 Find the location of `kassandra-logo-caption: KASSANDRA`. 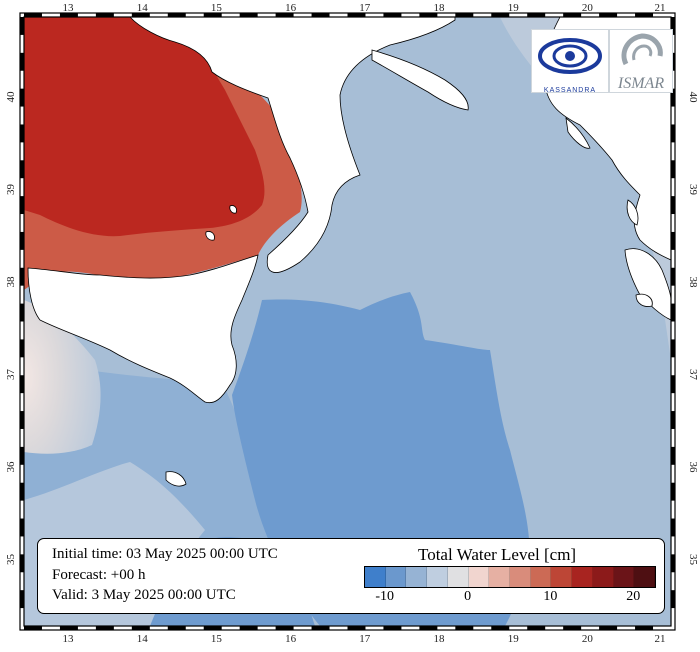

kassandra-logo-caption: KASSANDRA is located at coordinates (570, 90).